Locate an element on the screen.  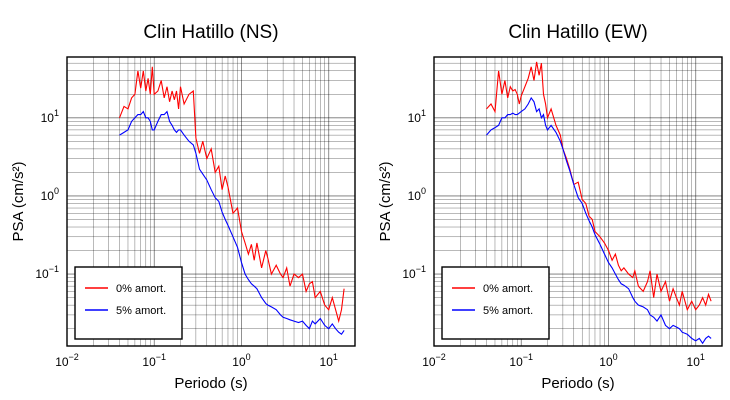
chart-title: Clin Hatillo (EW) is located at coordinates (577, 32).